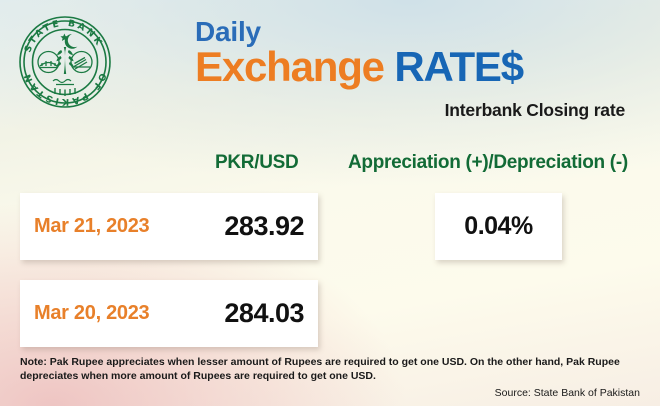  I want to click on title-block: Daily Exchange RATE$, so click(420, 53).